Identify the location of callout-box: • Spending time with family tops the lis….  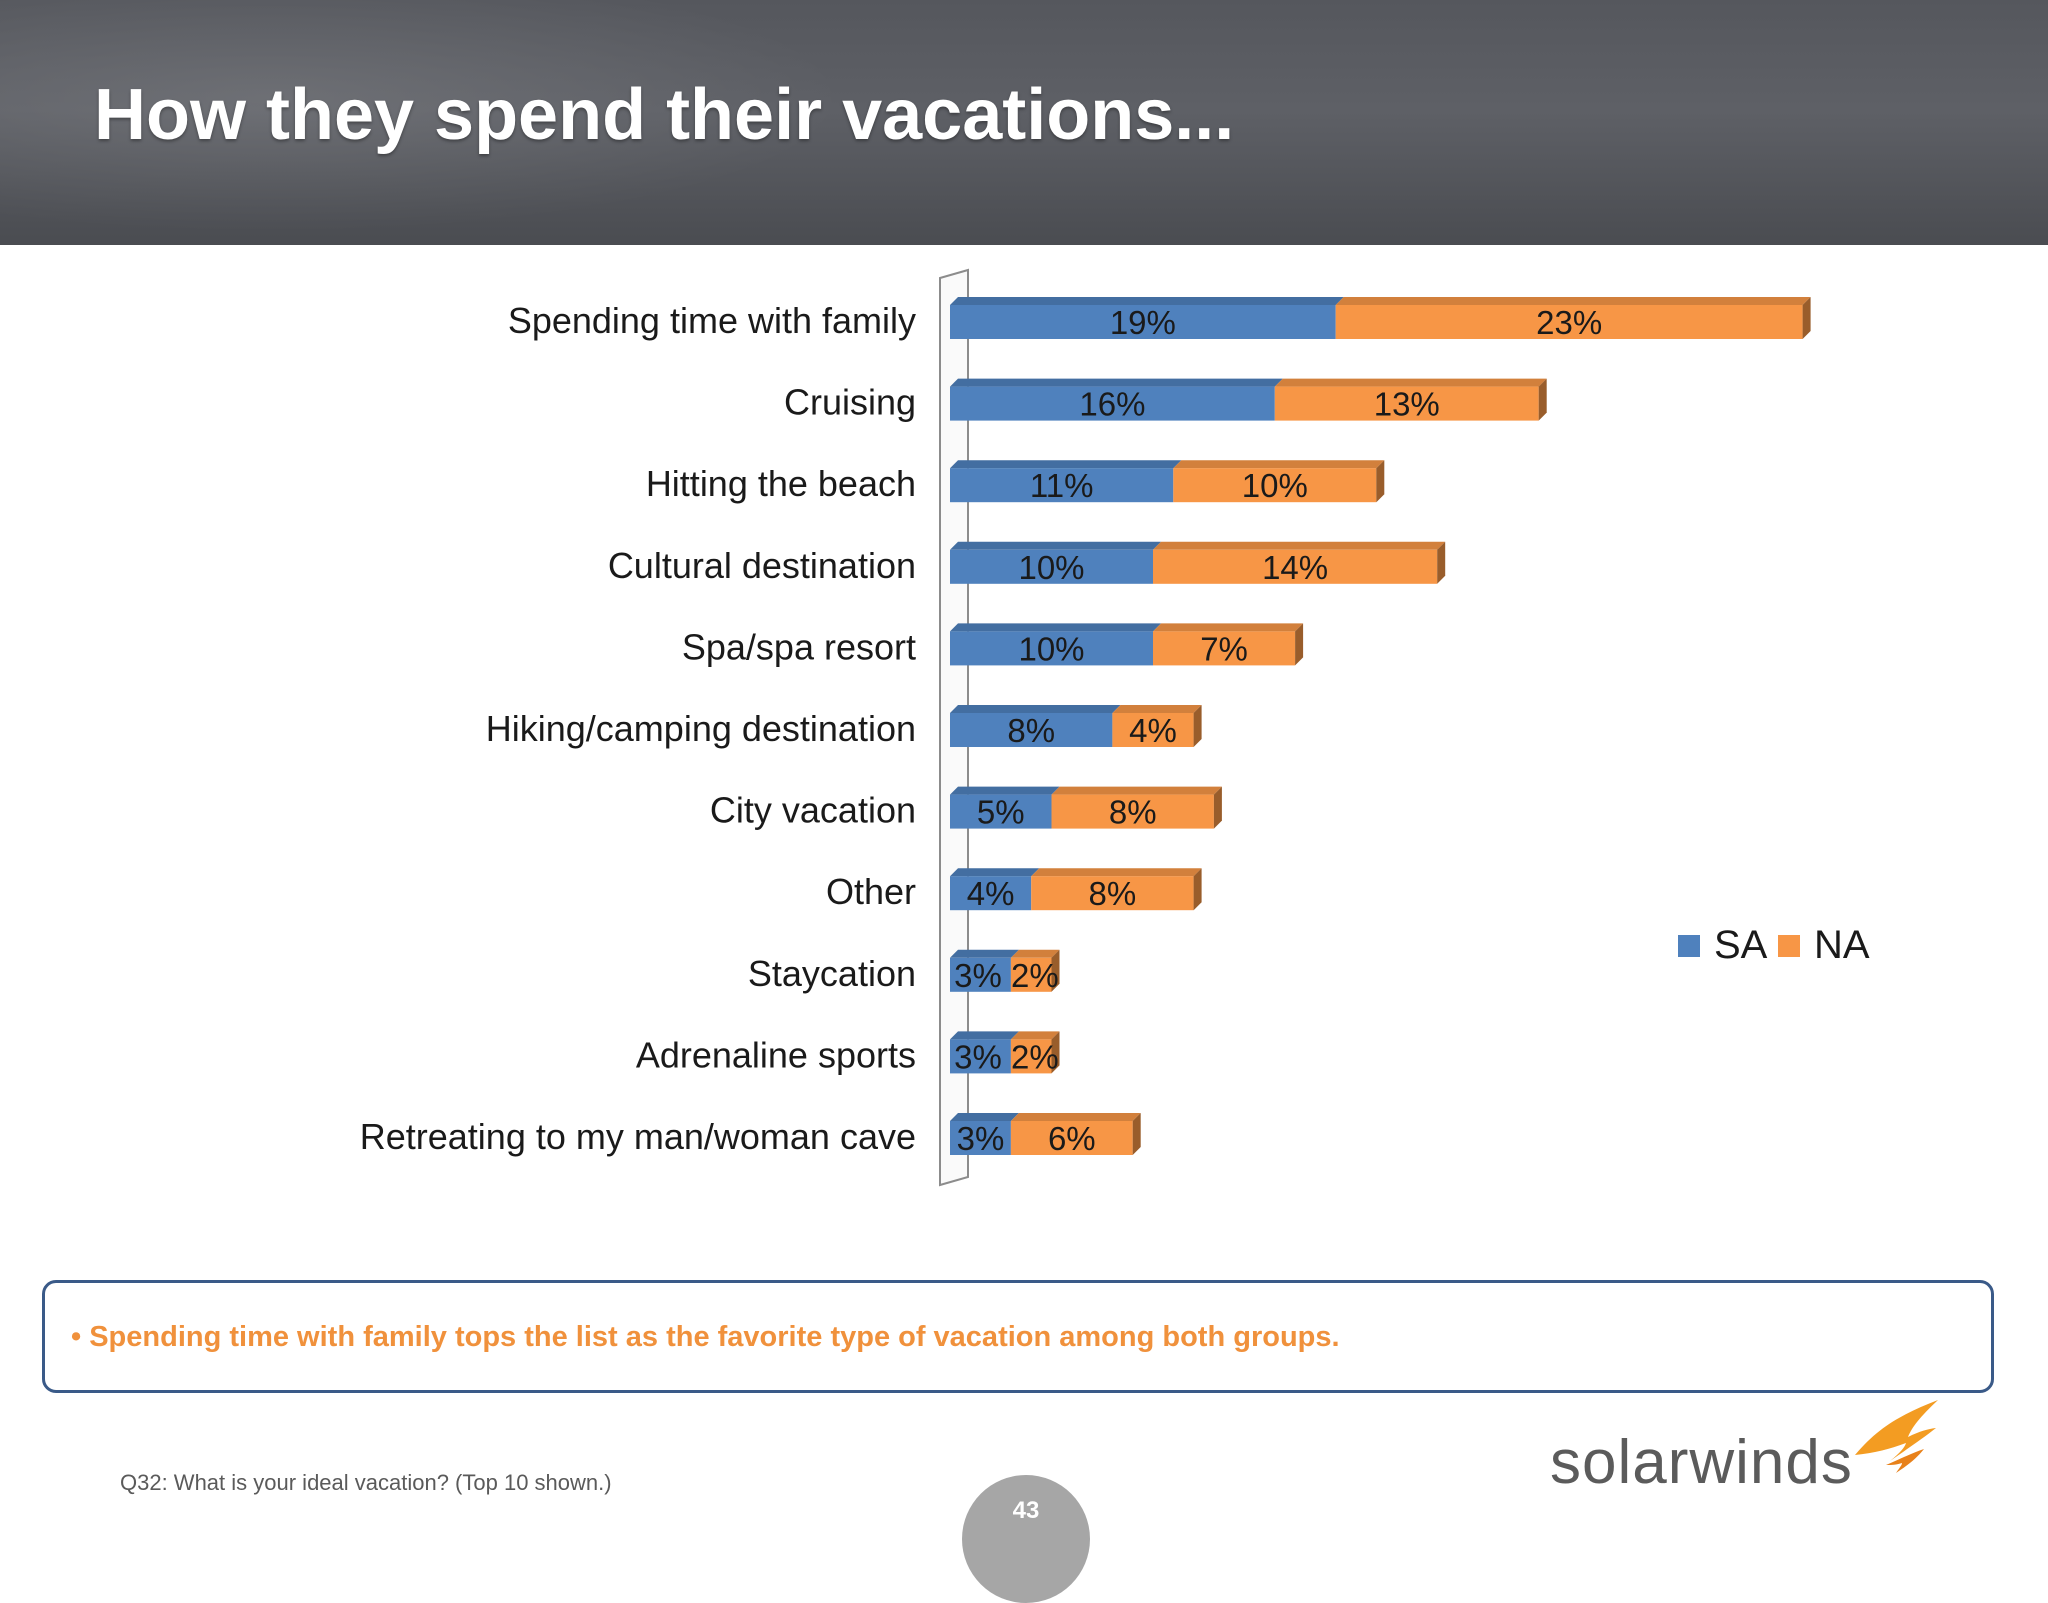
(1018, 1336).